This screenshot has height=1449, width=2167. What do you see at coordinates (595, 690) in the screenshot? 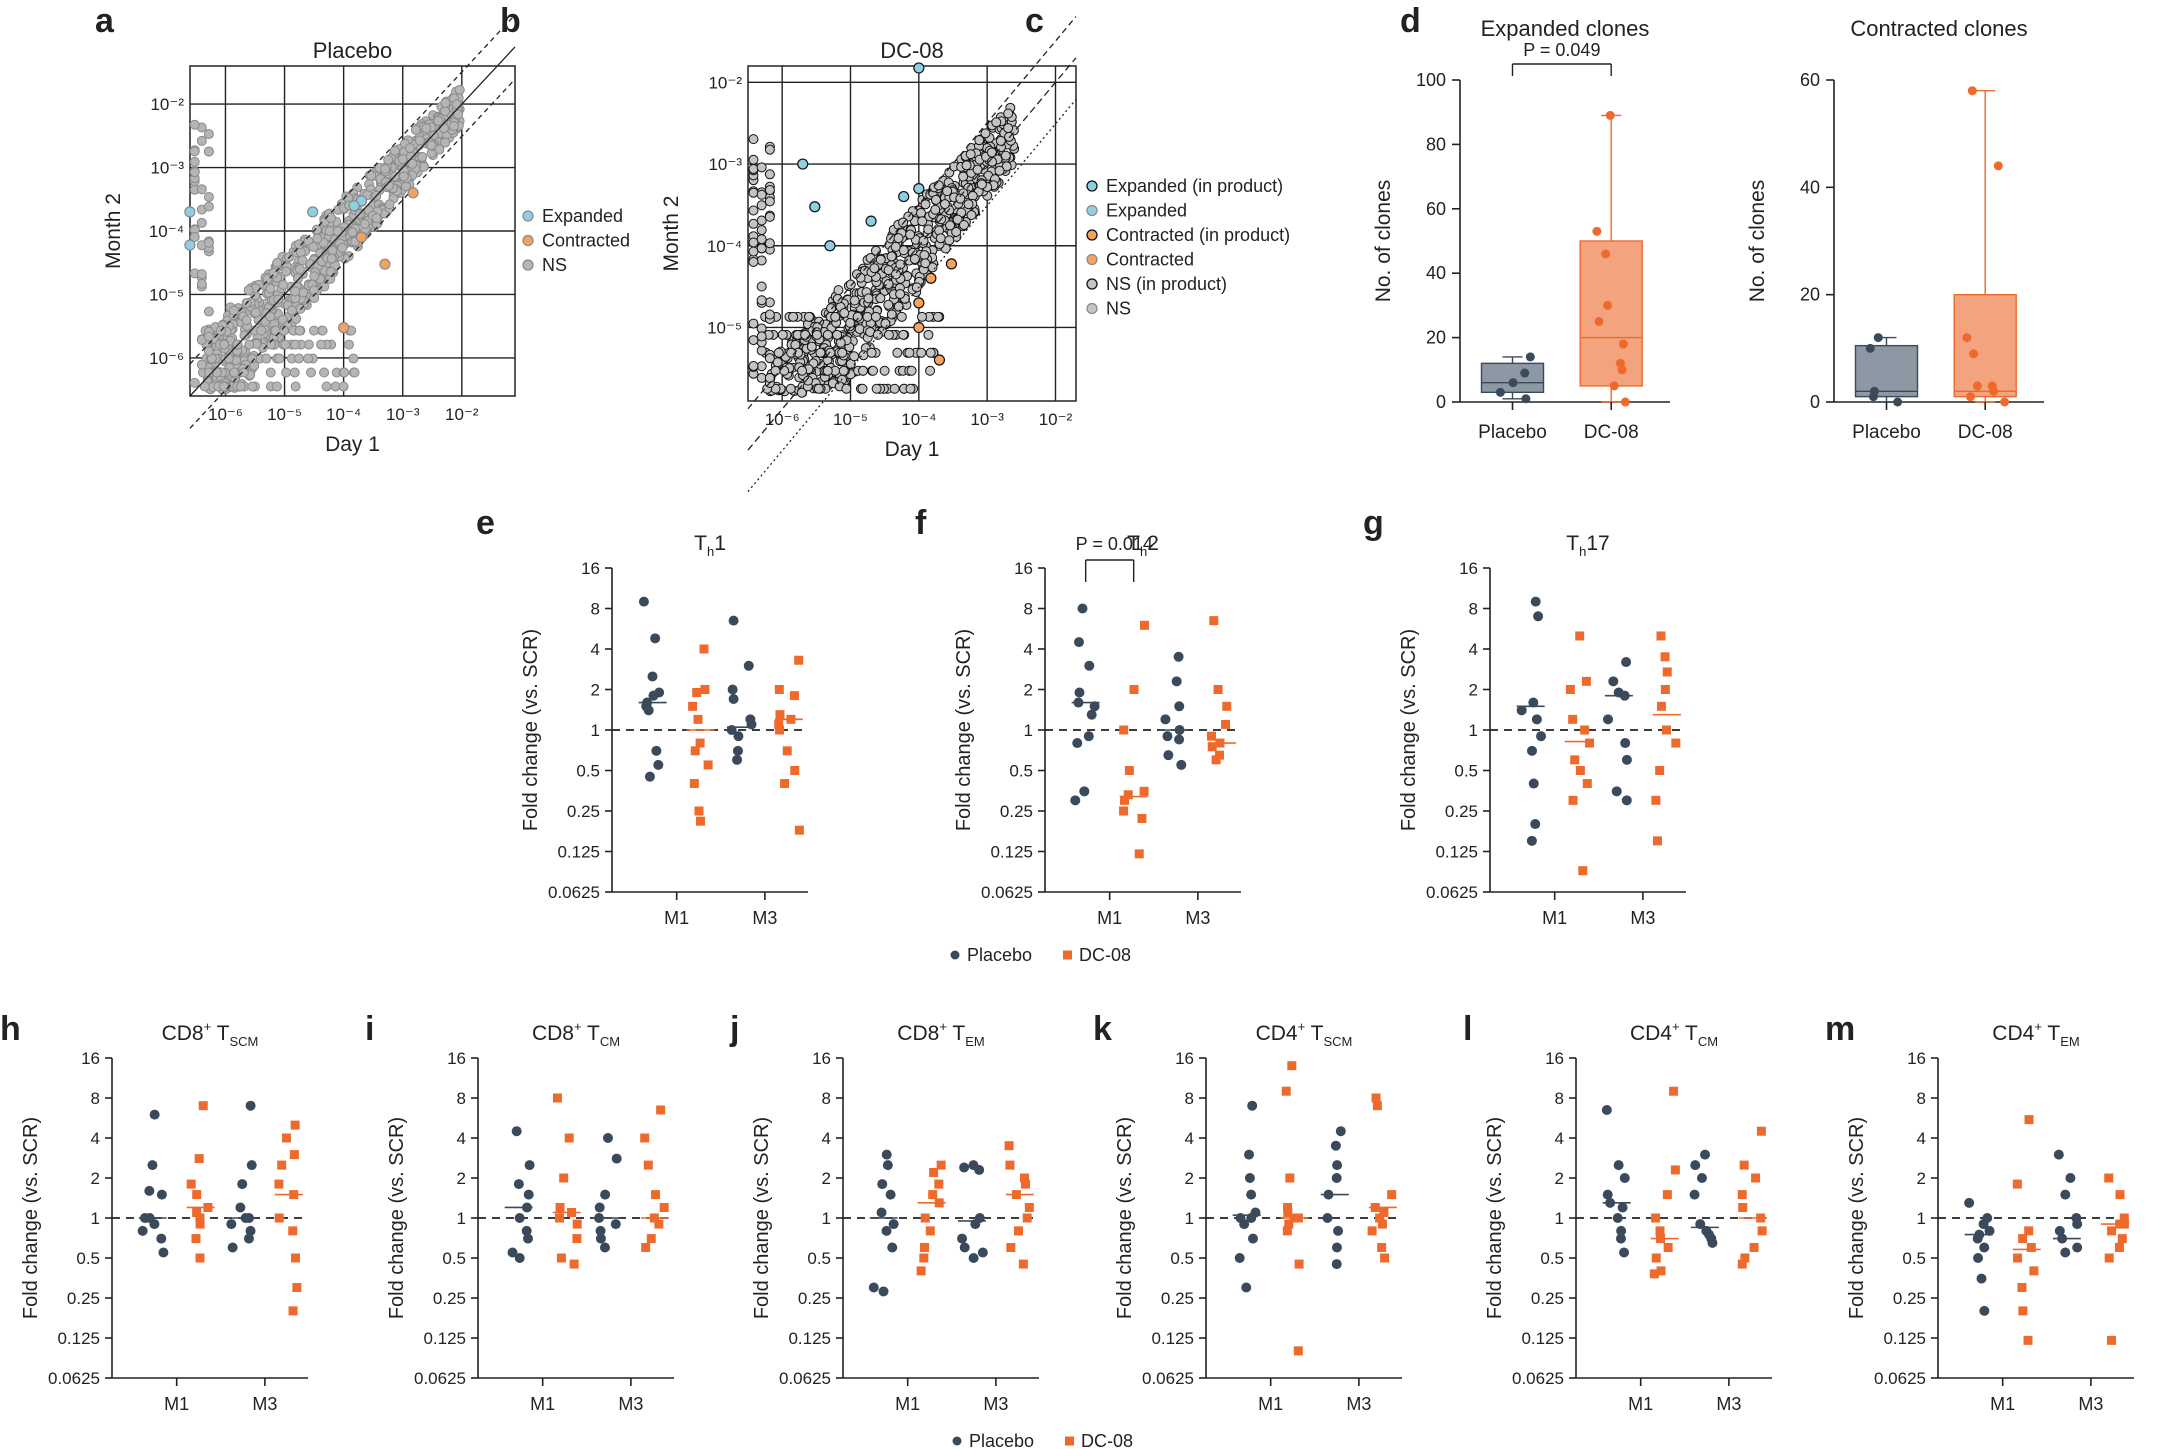
I see `y-tick-label: 2` at bounding box center [595, 690].